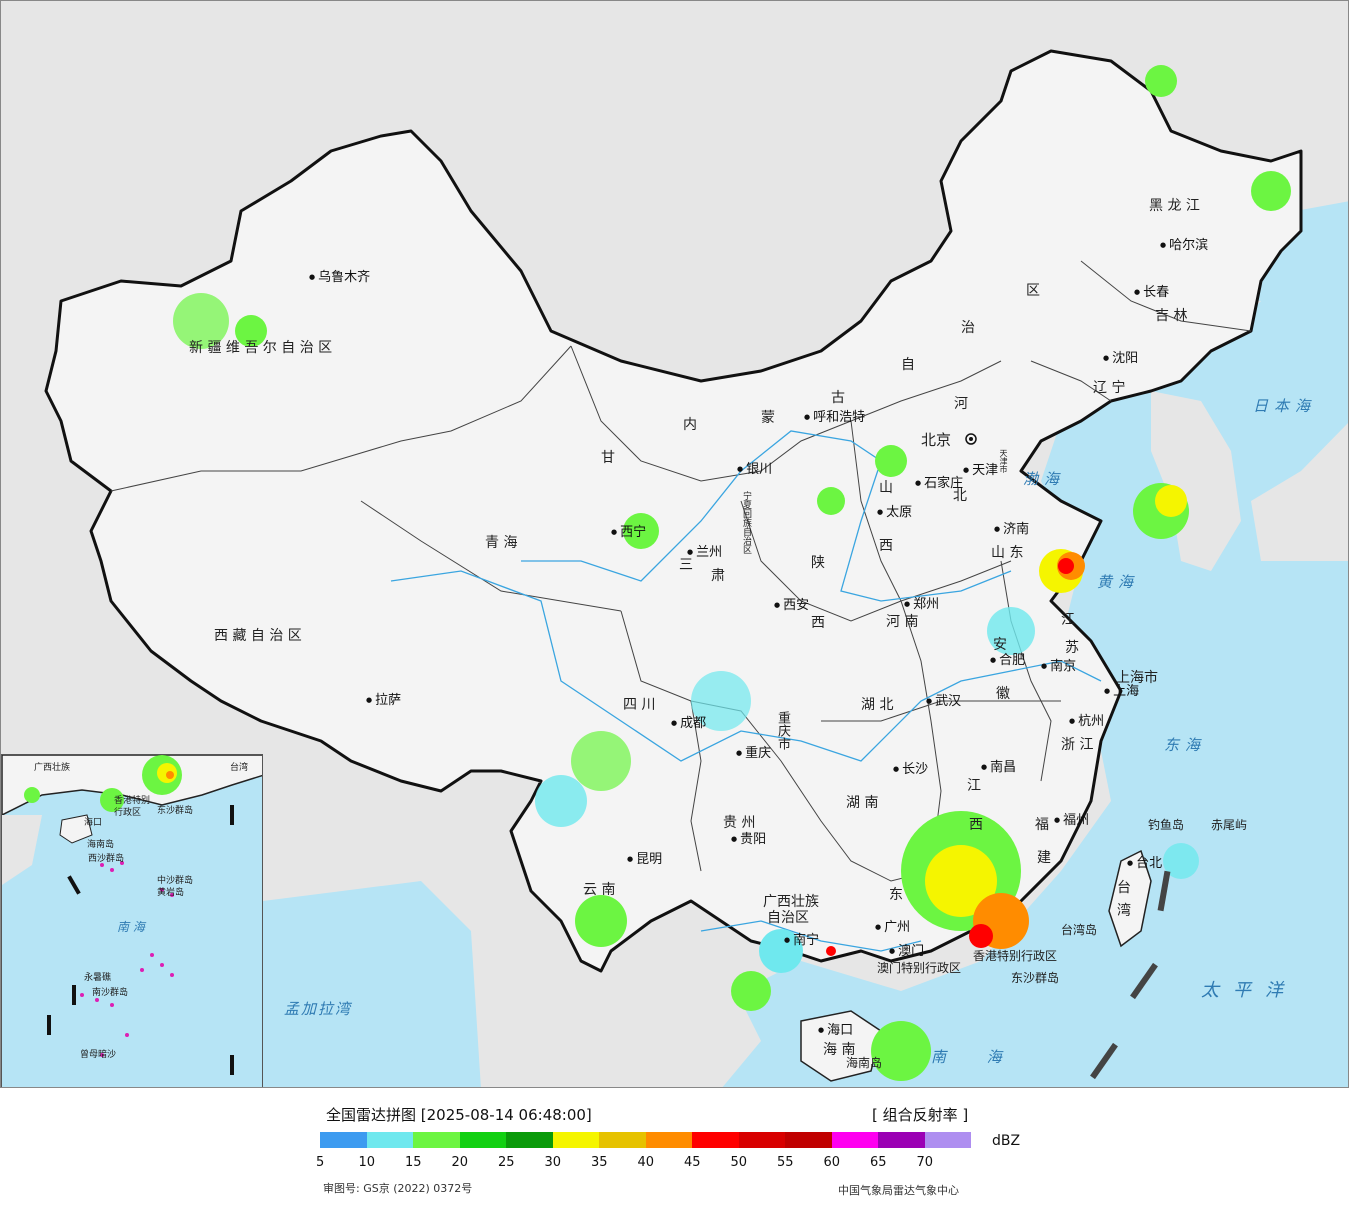 This screenshot has width=1349, height=1208. I want to click on city-chengdu: 成都, so click(688, 723).